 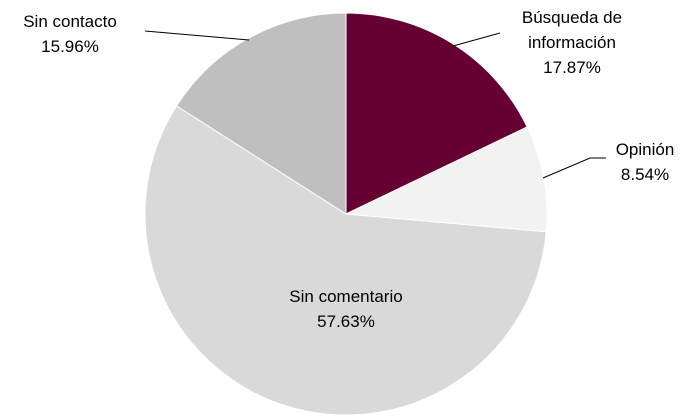 I want to click on value-label: 8.54%, so click(x=645, y=174).